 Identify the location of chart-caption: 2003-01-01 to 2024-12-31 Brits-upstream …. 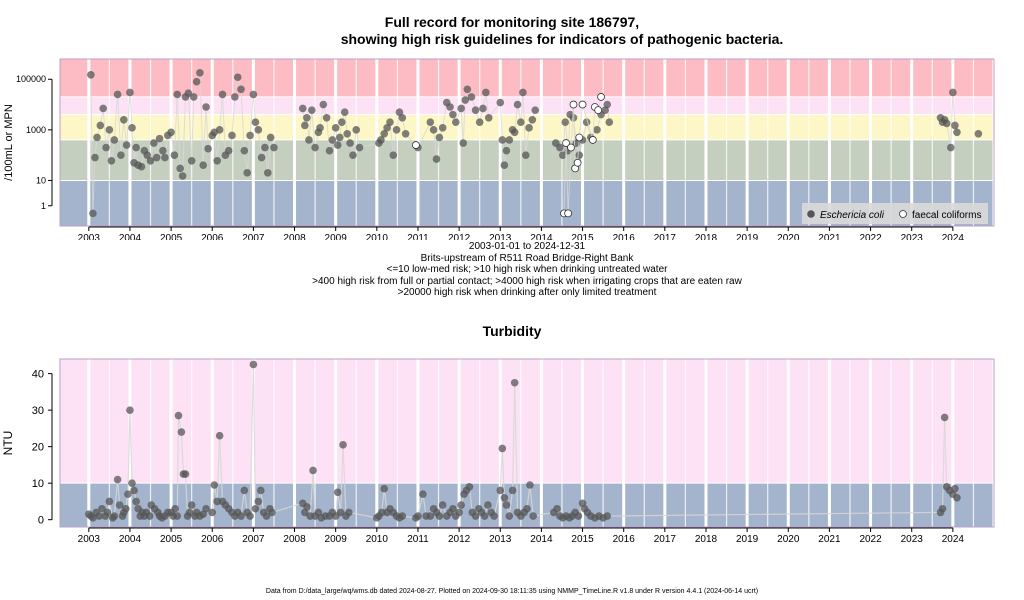
(527, 270).